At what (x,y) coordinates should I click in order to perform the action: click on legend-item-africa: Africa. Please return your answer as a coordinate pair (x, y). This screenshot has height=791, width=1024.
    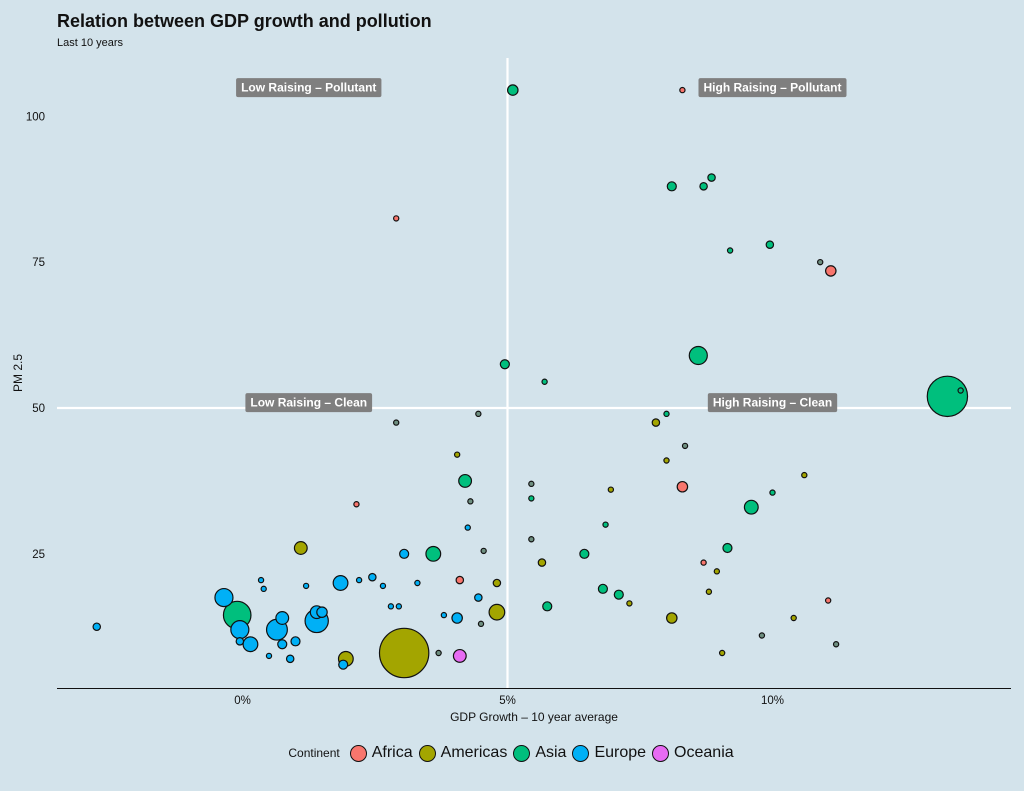
    Looking at the image, I should click on (379, 753).